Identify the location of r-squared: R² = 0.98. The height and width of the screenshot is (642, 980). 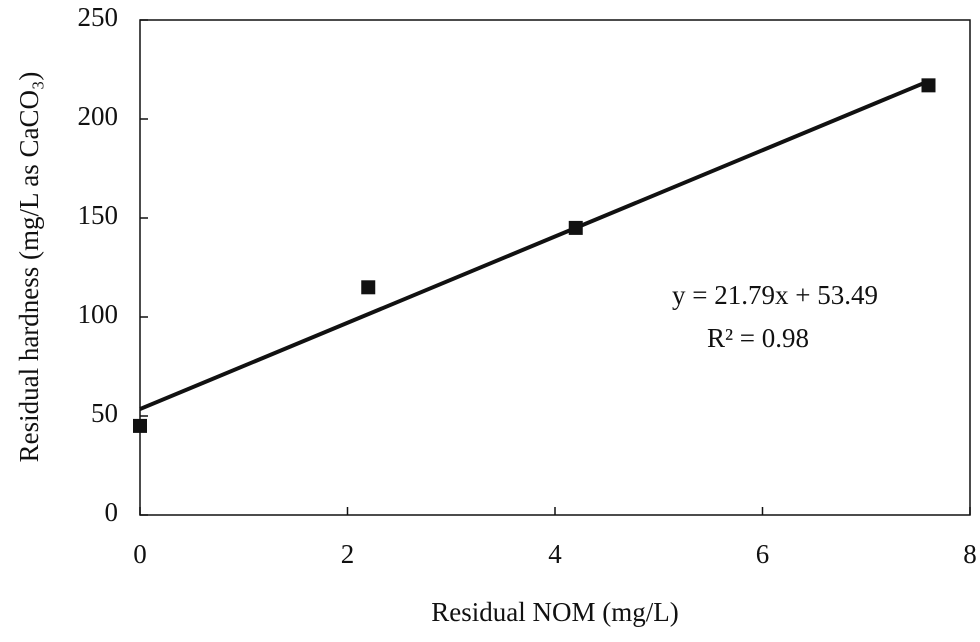
(758, 338).